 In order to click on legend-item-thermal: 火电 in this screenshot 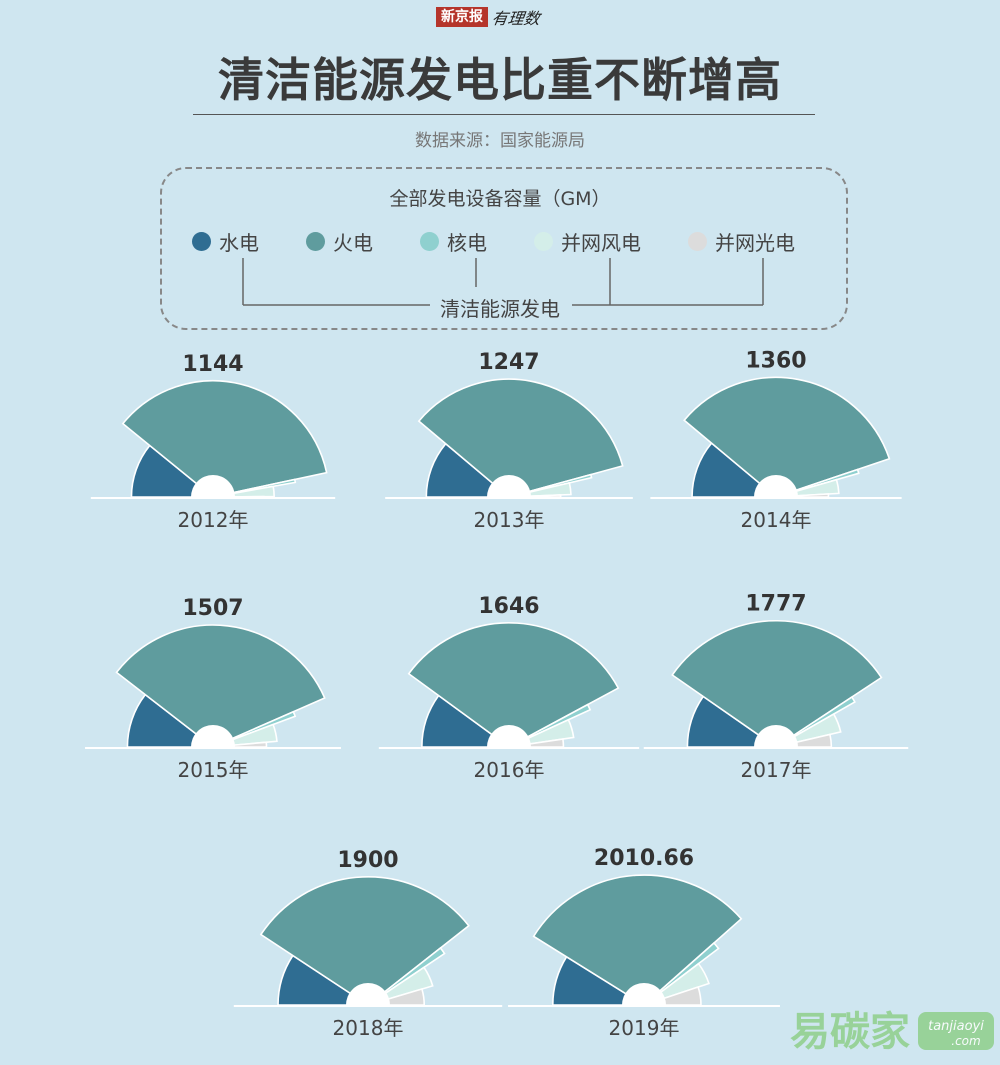, I will do `click(339, 242)`.